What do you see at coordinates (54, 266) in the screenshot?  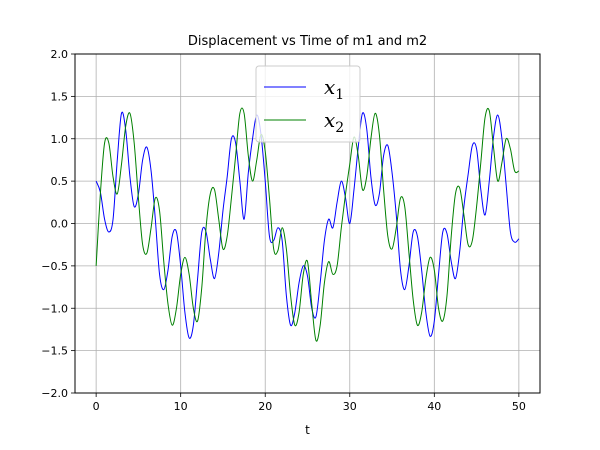 I see `y-tick-label: −0.5` at bounding box center [54, 266].